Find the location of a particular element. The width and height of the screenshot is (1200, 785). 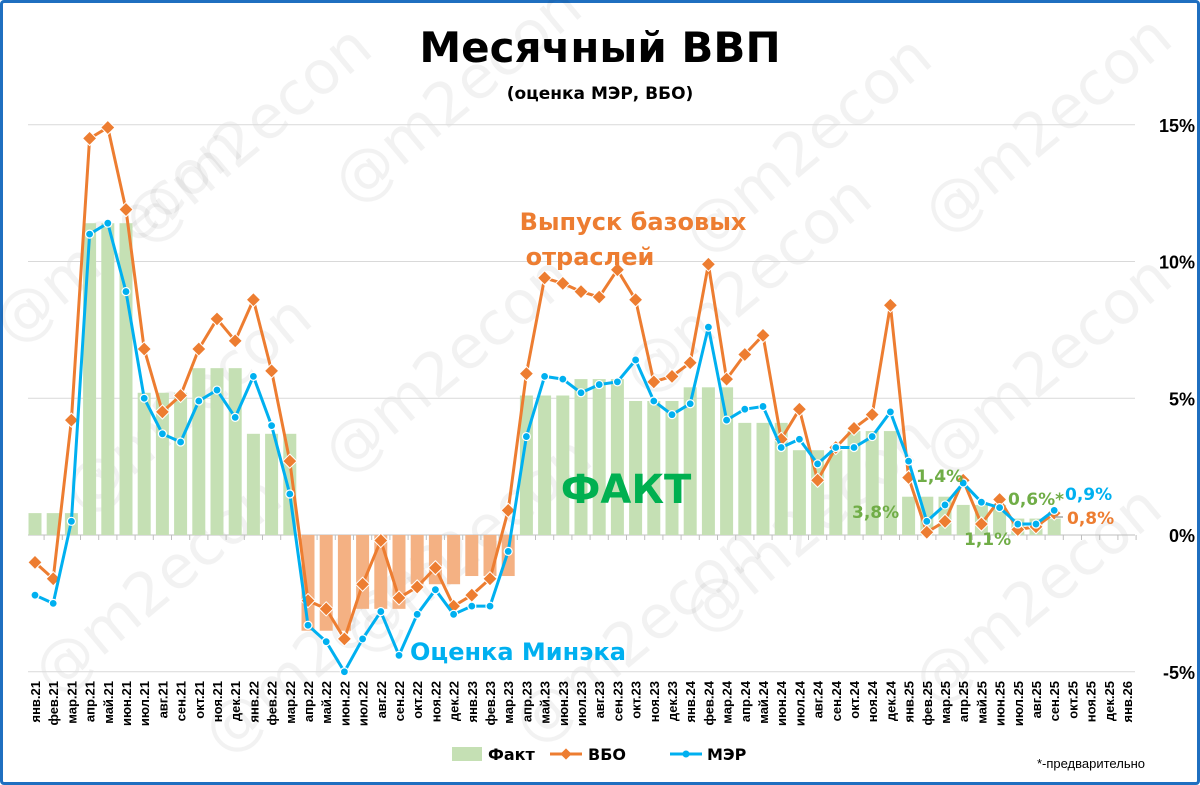

x-tick-label: июн.22 is located at coordinates (344, 703).